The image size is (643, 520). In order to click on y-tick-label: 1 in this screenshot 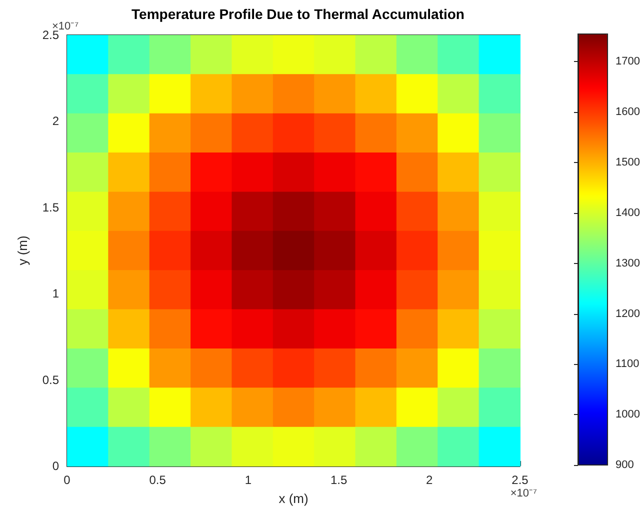, I will do `click(56, 293)`.